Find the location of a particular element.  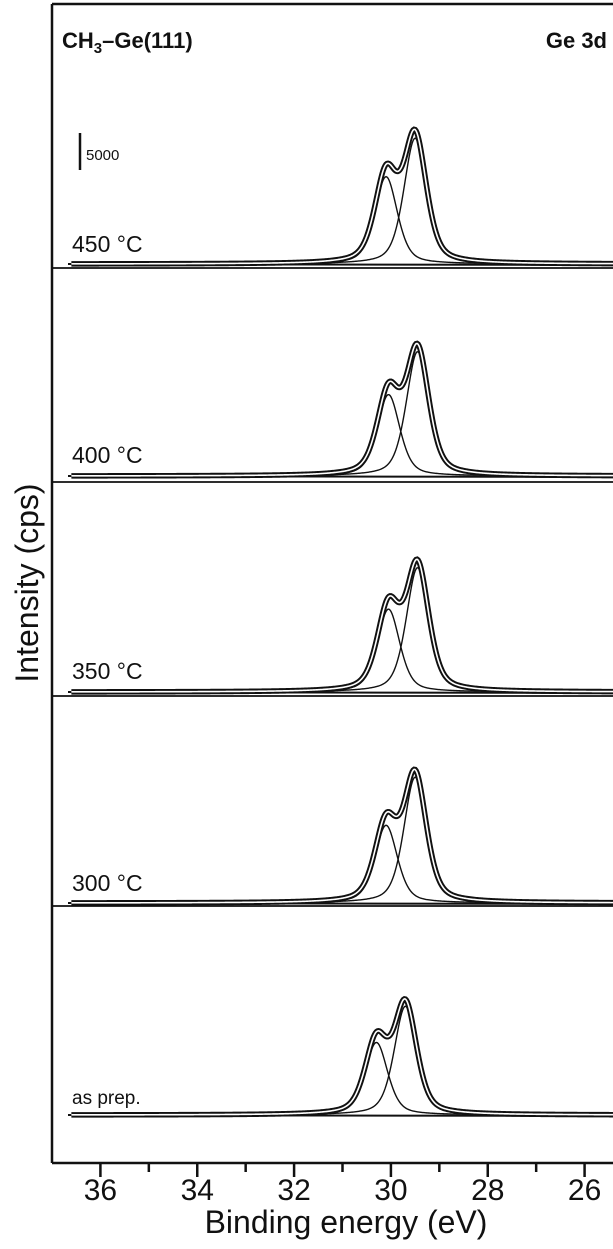

scale-bar-label: 5000 is located at coordinates (102, 155).